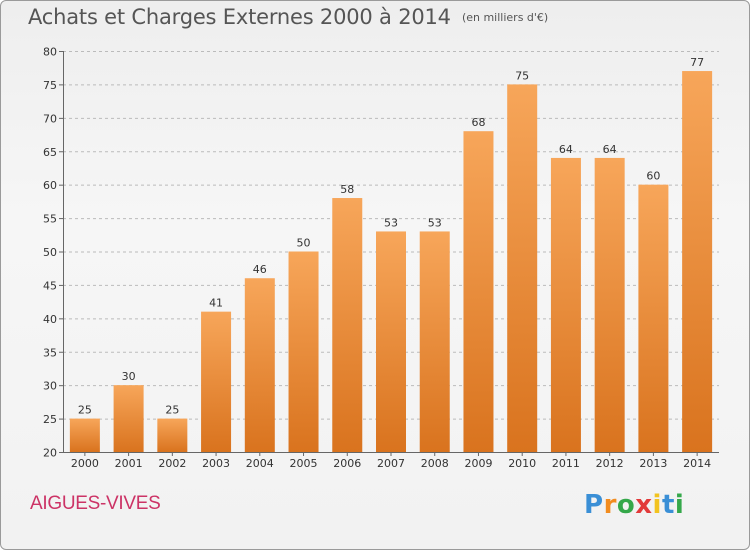 The width and height of the screenshot is (750, 550). What do you see at coordinates (610, 149) in the screenshot?
I see `data-label-2012: 64` at bounding box center [610, 149].